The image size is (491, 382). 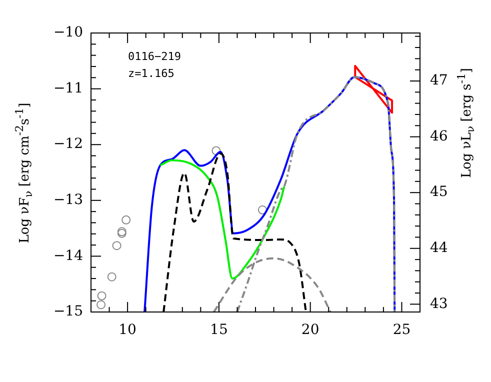 I want to click on y-tick-label: −14, so click(x=68, y=256).